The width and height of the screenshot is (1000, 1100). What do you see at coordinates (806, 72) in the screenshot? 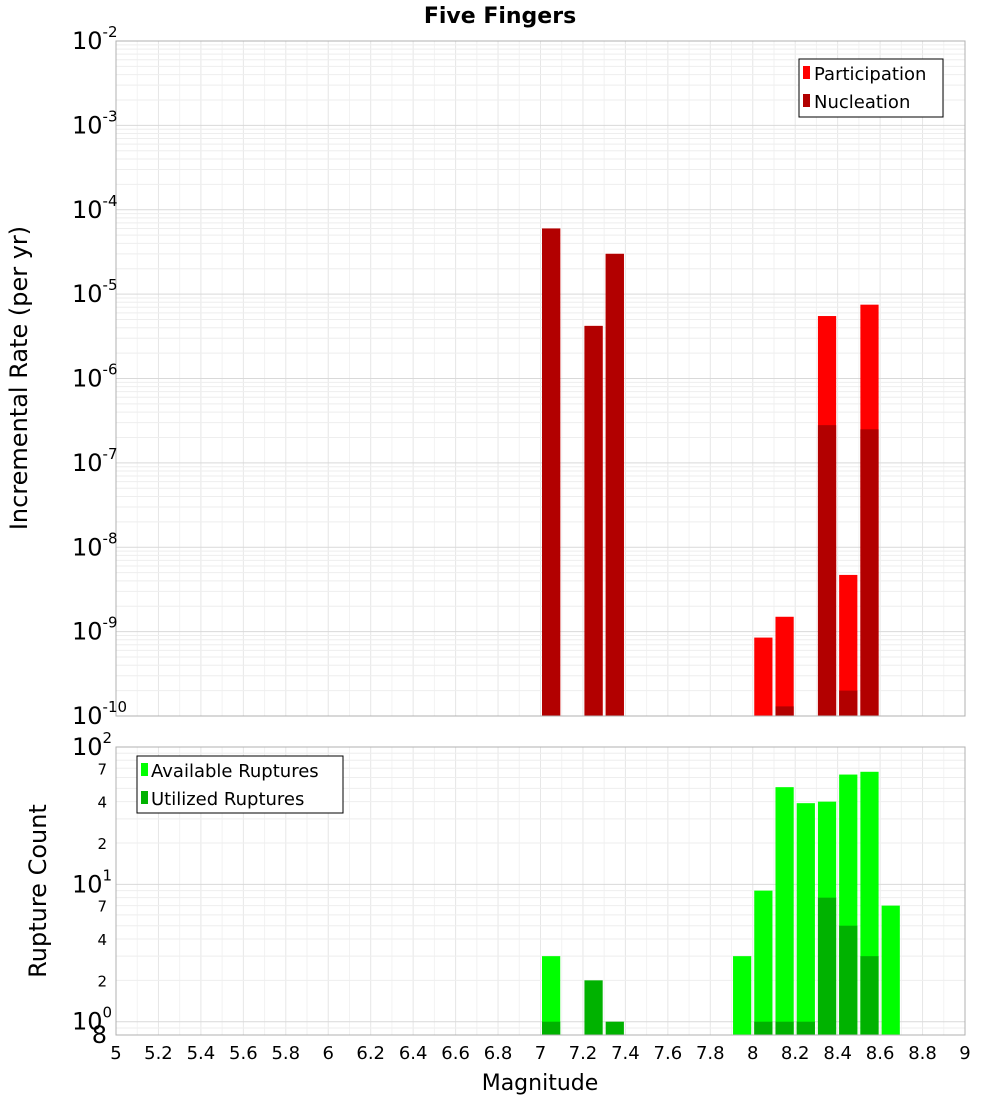
I see `legend-swatch-participation` at bounding box center [806, 72].